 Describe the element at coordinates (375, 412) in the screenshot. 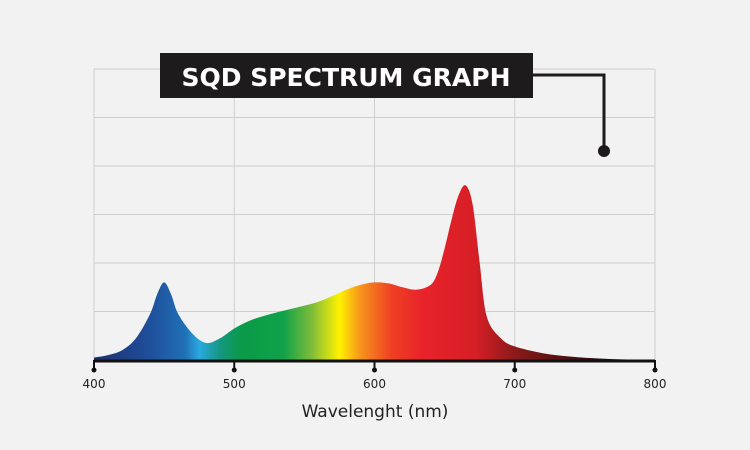

I see `x-axis-label: Wavelenght (nm)` at that location.